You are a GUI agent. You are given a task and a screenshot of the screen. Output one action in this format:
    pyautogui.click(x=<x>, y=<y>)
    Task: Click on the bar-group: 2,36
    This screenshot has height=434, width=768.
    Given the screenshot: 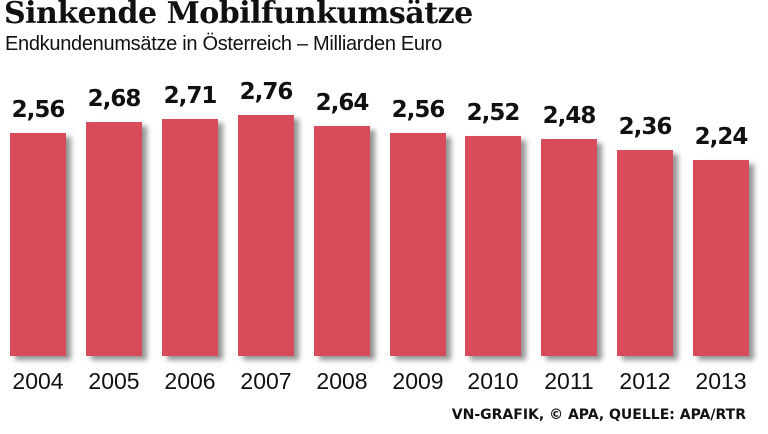 What is the action you would take?
    pyautogui.click(x=645, y=235)
    